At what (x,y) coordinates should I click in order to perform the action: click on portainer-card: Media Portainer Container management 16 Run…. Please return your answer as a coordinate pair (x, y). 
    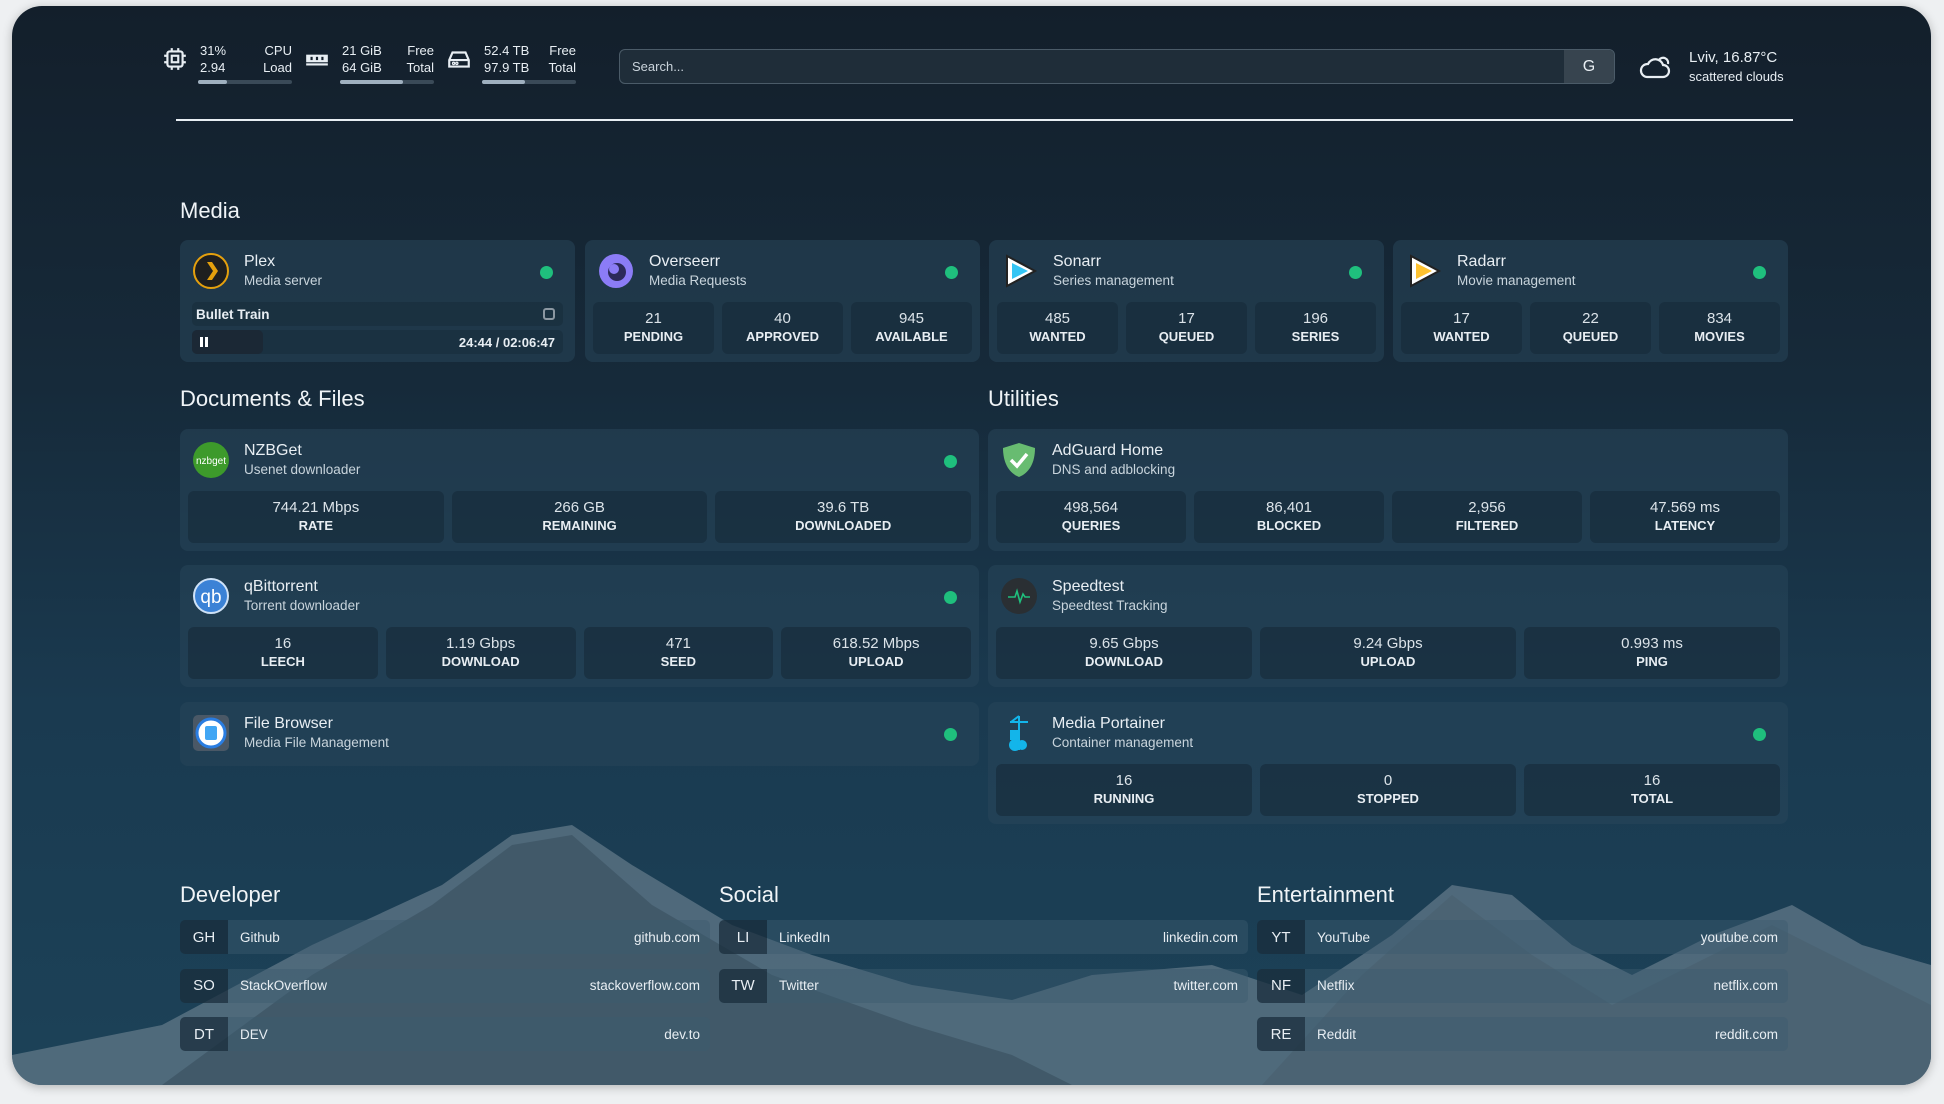
    Looking at the image, I should click on (1388, 763).